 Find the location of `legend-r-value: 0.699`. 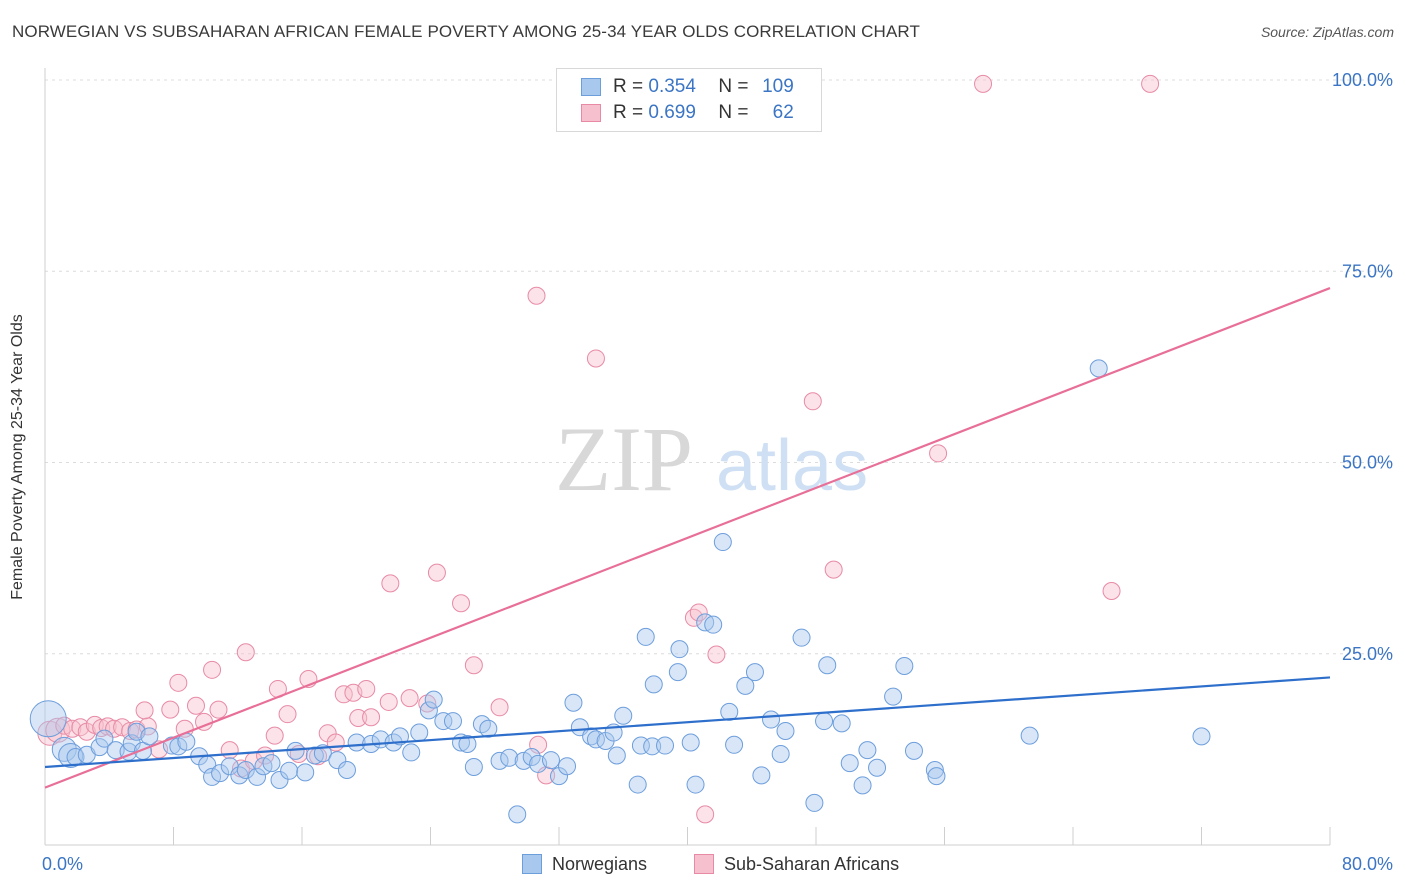

legend-r-value: 0.699 is located at coordinates (672, 112).